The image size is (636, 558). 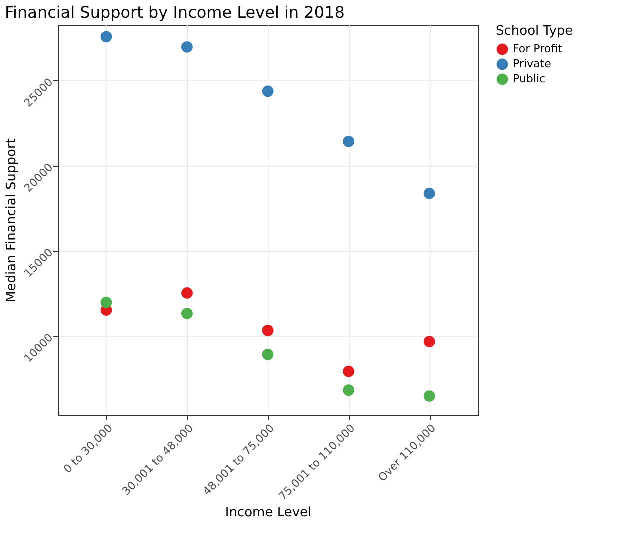 What do you see at coordinates (535, 31) in the screenshot?
I see `legend-title: School Type` at bounding box center [535, 31].